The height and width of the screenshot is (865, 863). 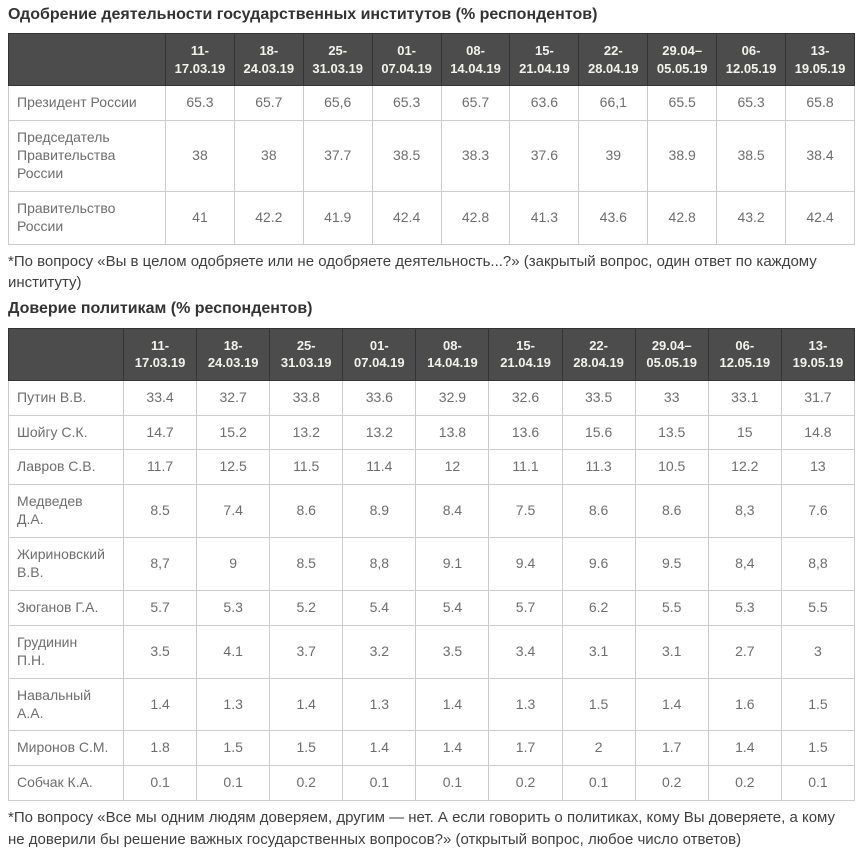 I want to click on value-cell: 8,4, so click(x=744, y=564).